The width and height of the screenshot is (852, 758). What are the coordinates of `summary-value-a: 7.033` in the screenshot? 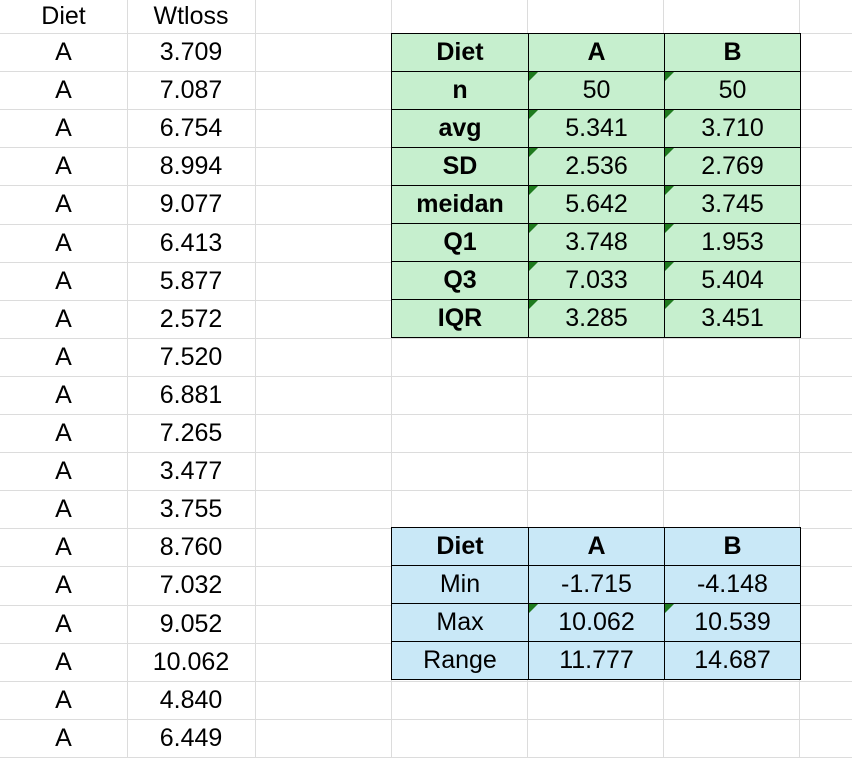 It's located at (596, 280).